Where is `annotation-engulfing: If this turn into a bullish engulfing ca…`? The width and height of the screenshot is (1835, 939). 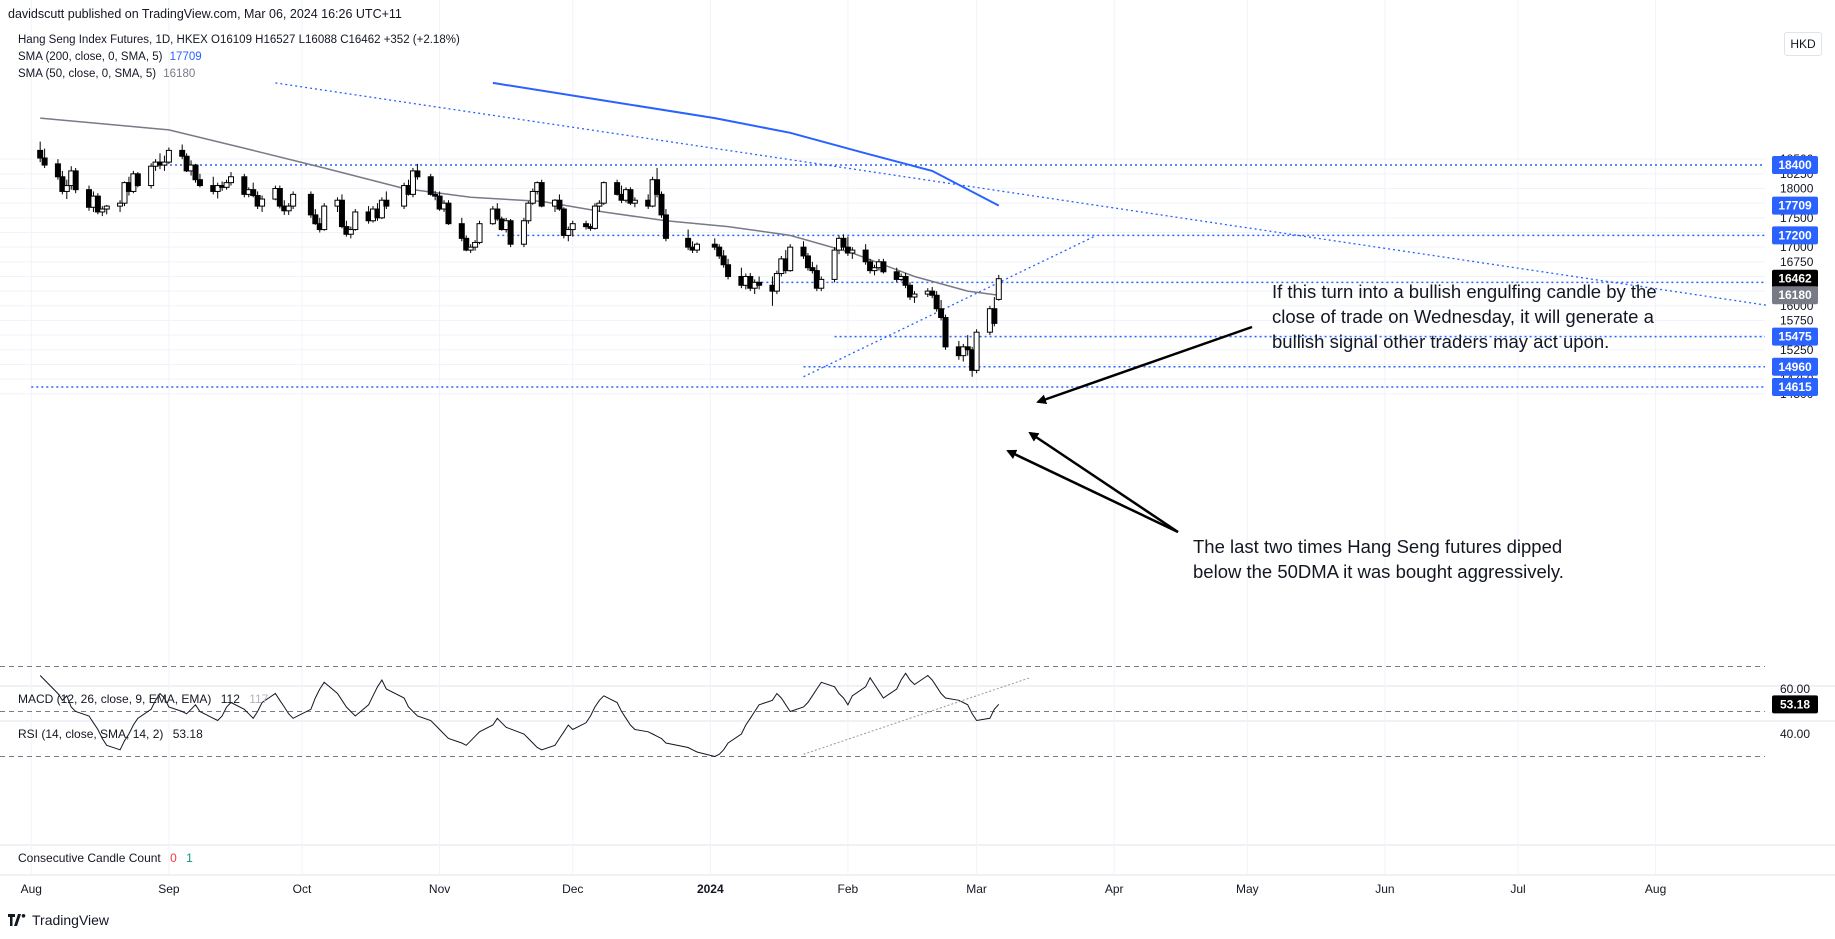 annotation-engulfing: If this turn into a bullish engulfing ca… is located at coordinates (1464, 316).